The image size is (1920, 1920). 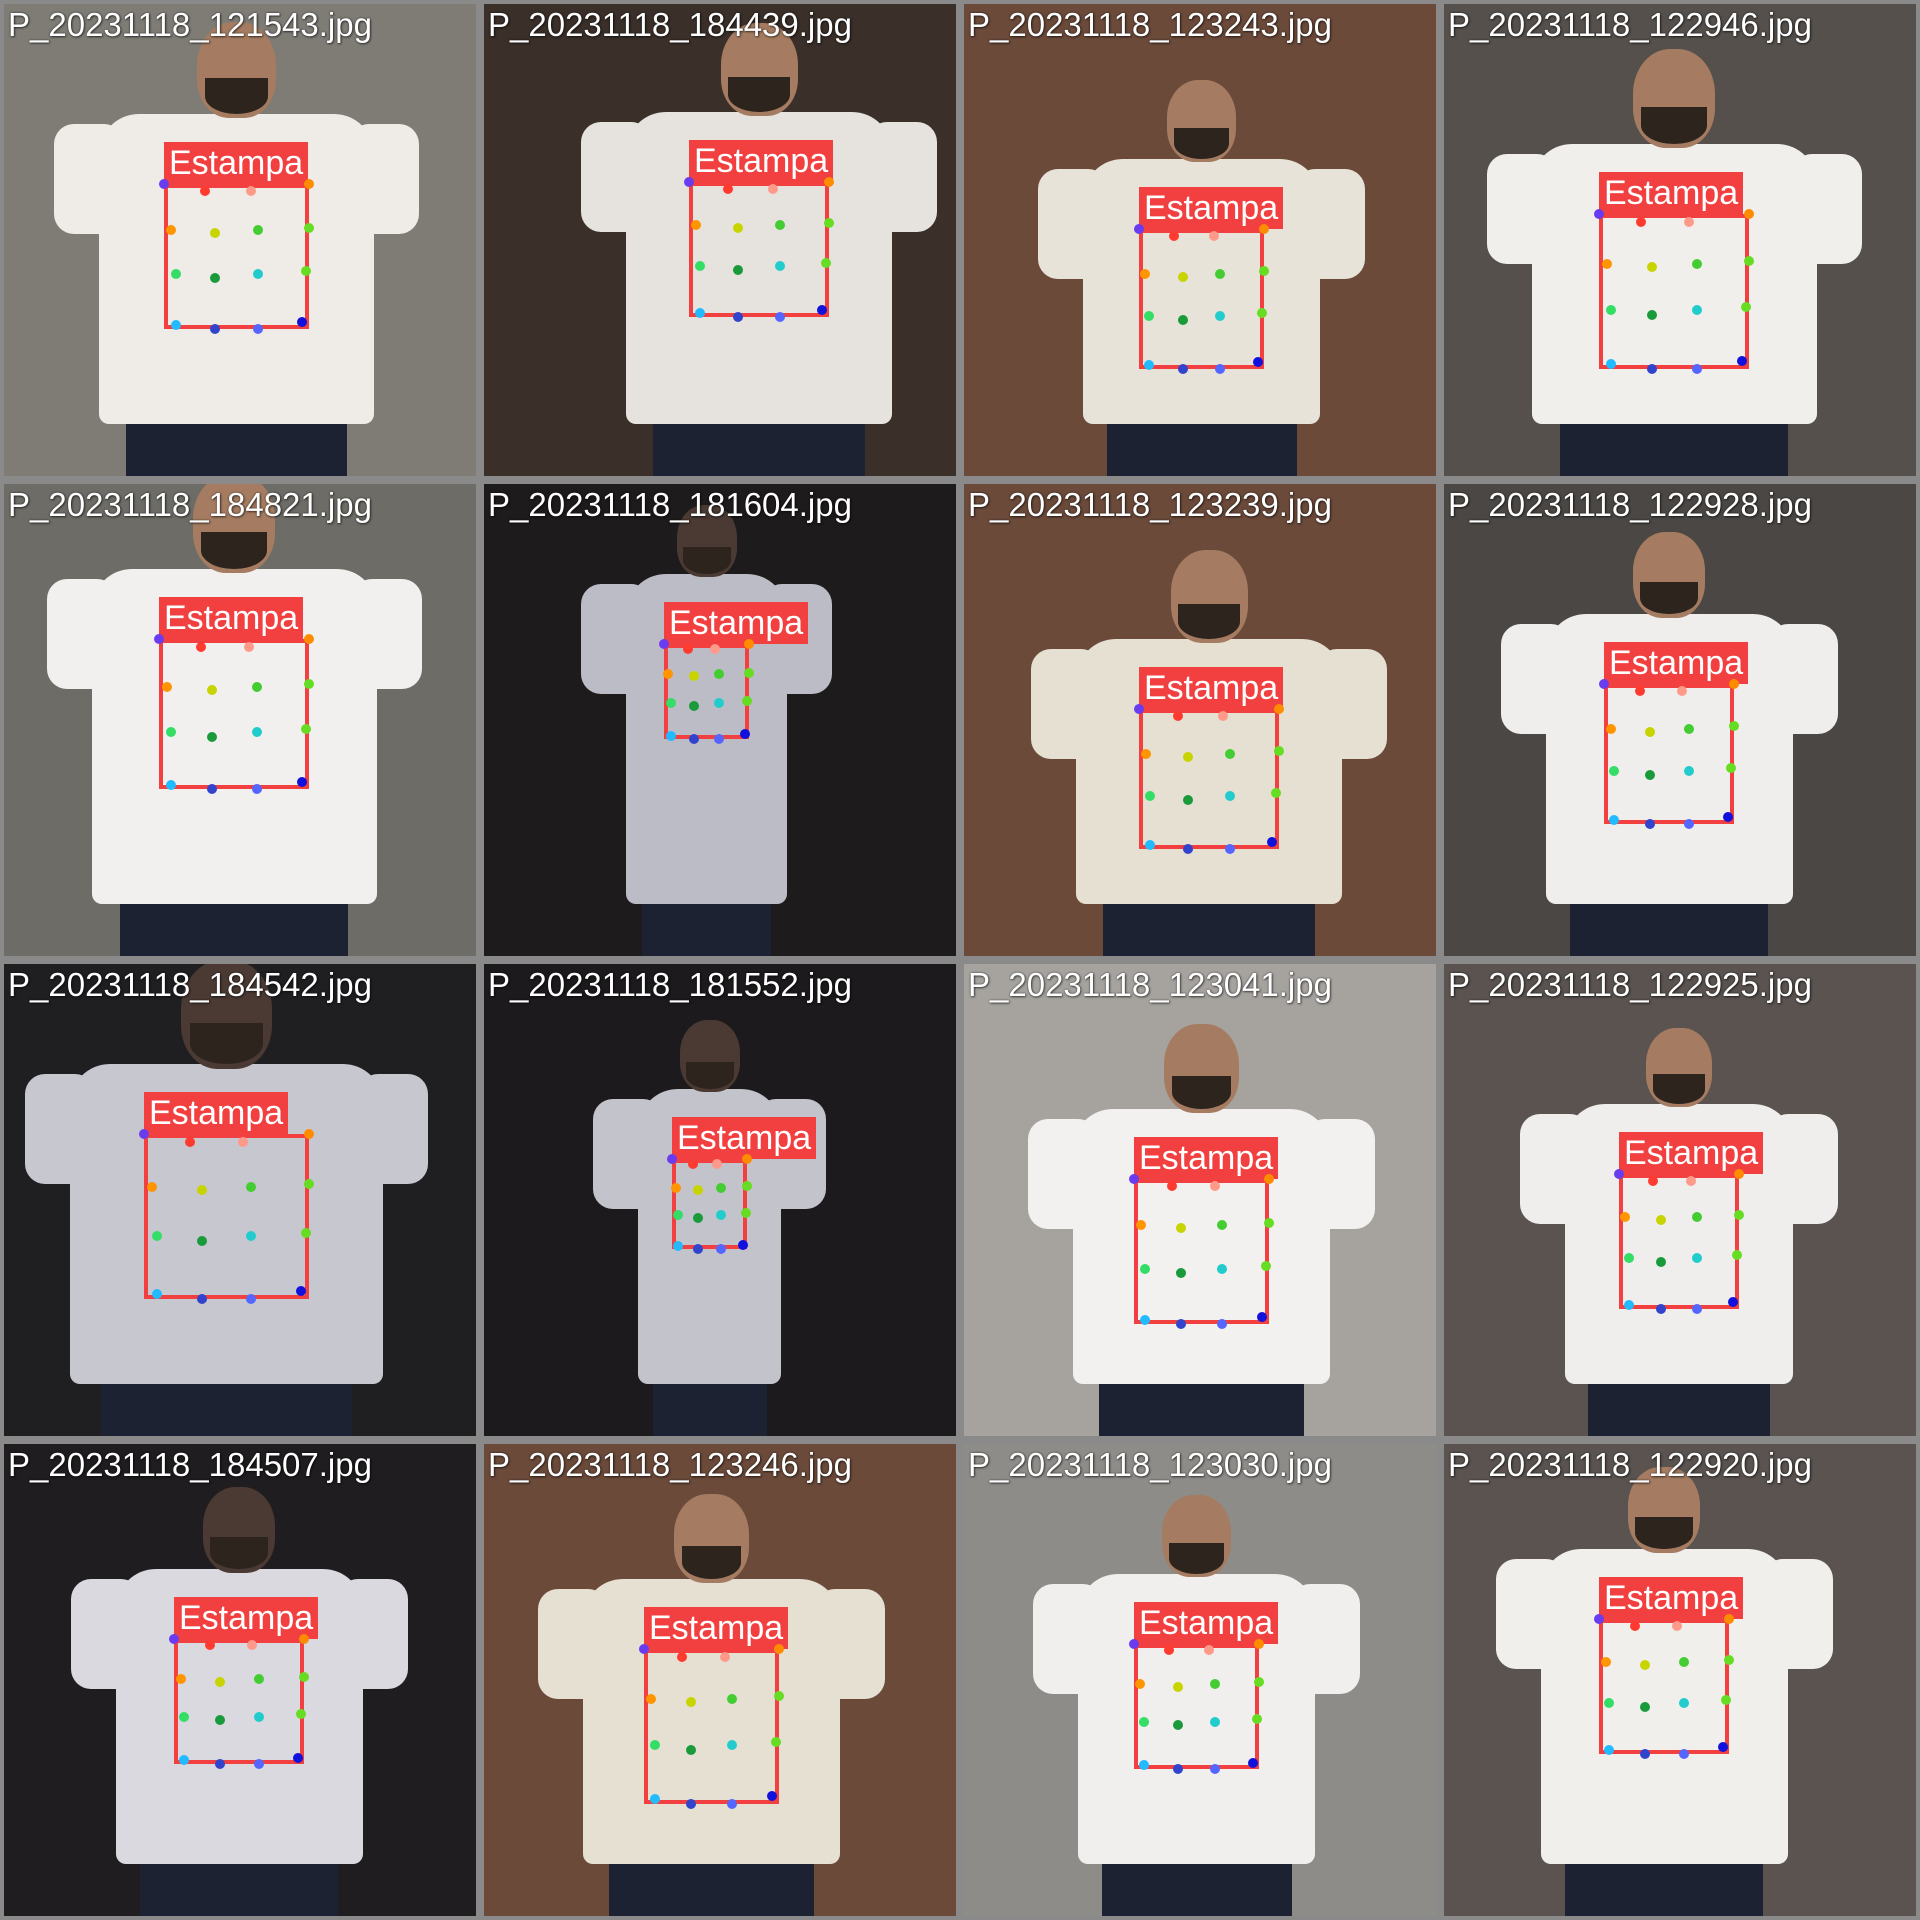 I want to click on image-tile: Estampa P_20231118_123239.jpg, so click(x=1200, y=720).